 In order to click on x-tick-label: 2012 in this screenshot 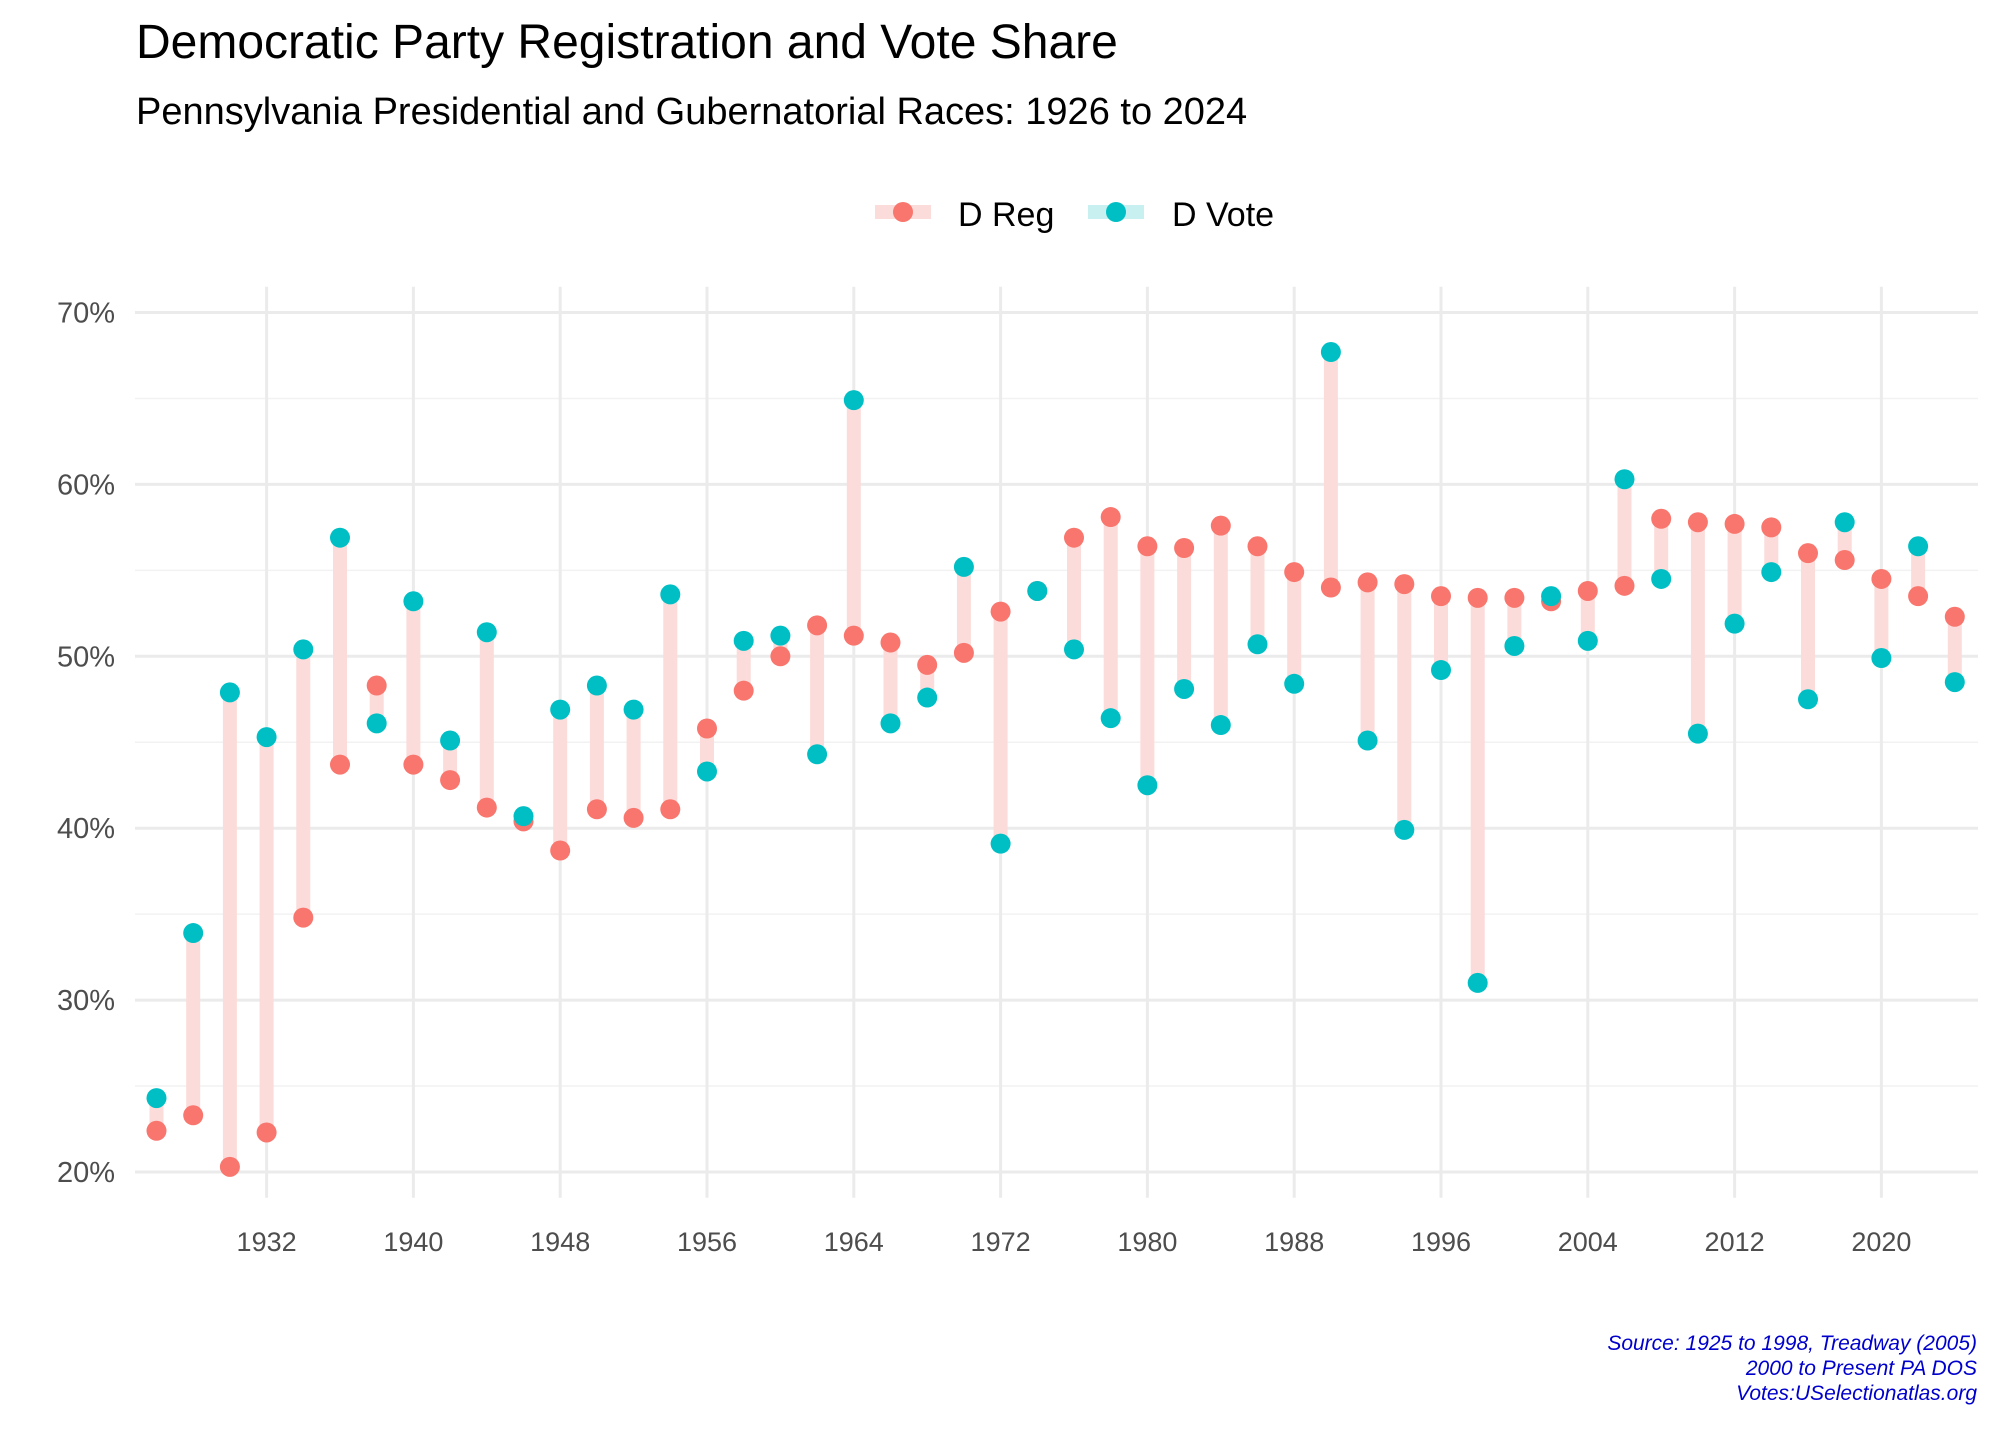, I will do `click(1735, 1242)`.